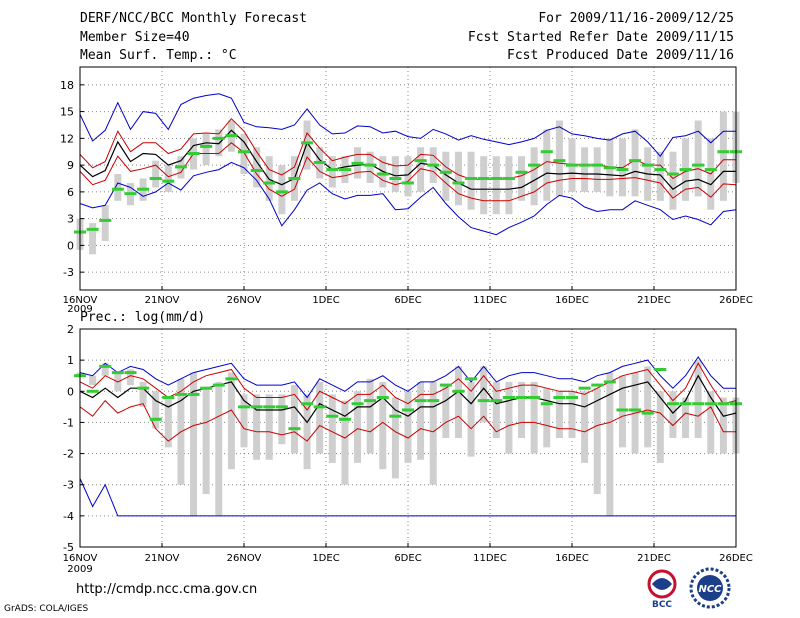  I want to click on spread-high-line, so click(407, 148).